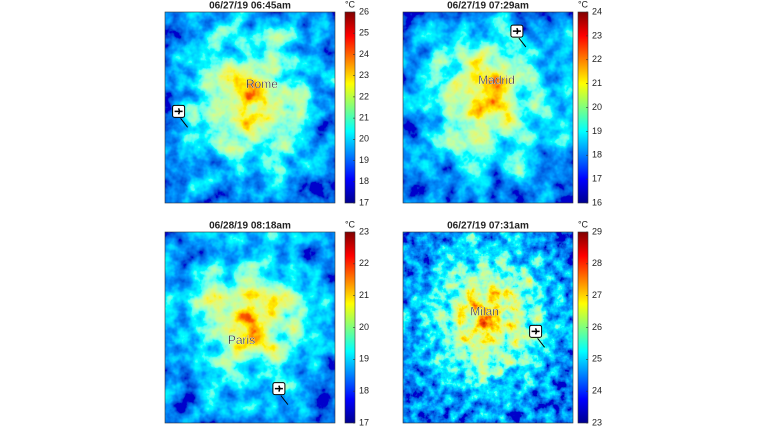  I want to click on colorbar-tick-label: 16, so click(597, 202).